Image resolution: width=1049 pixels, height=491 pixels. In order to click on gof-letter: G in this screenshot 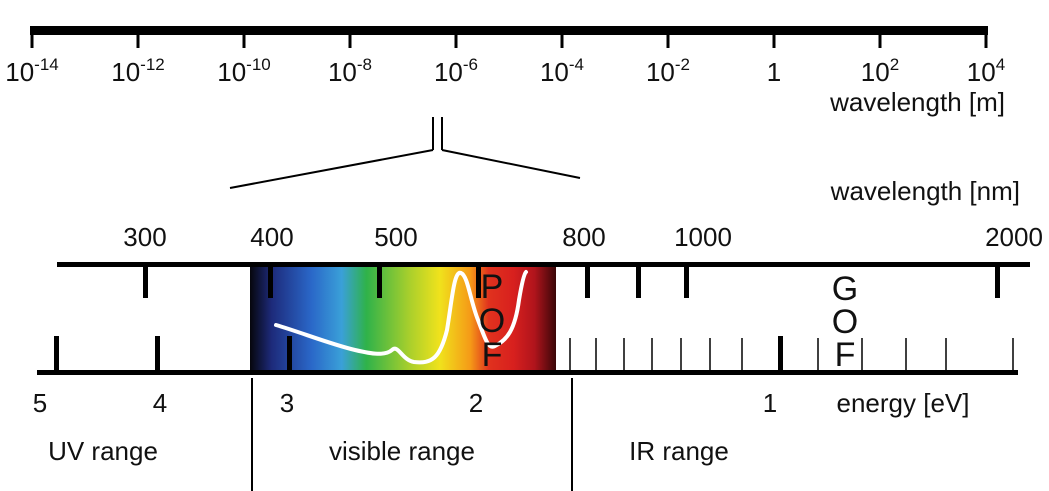, I will do `click(845, 289)`.